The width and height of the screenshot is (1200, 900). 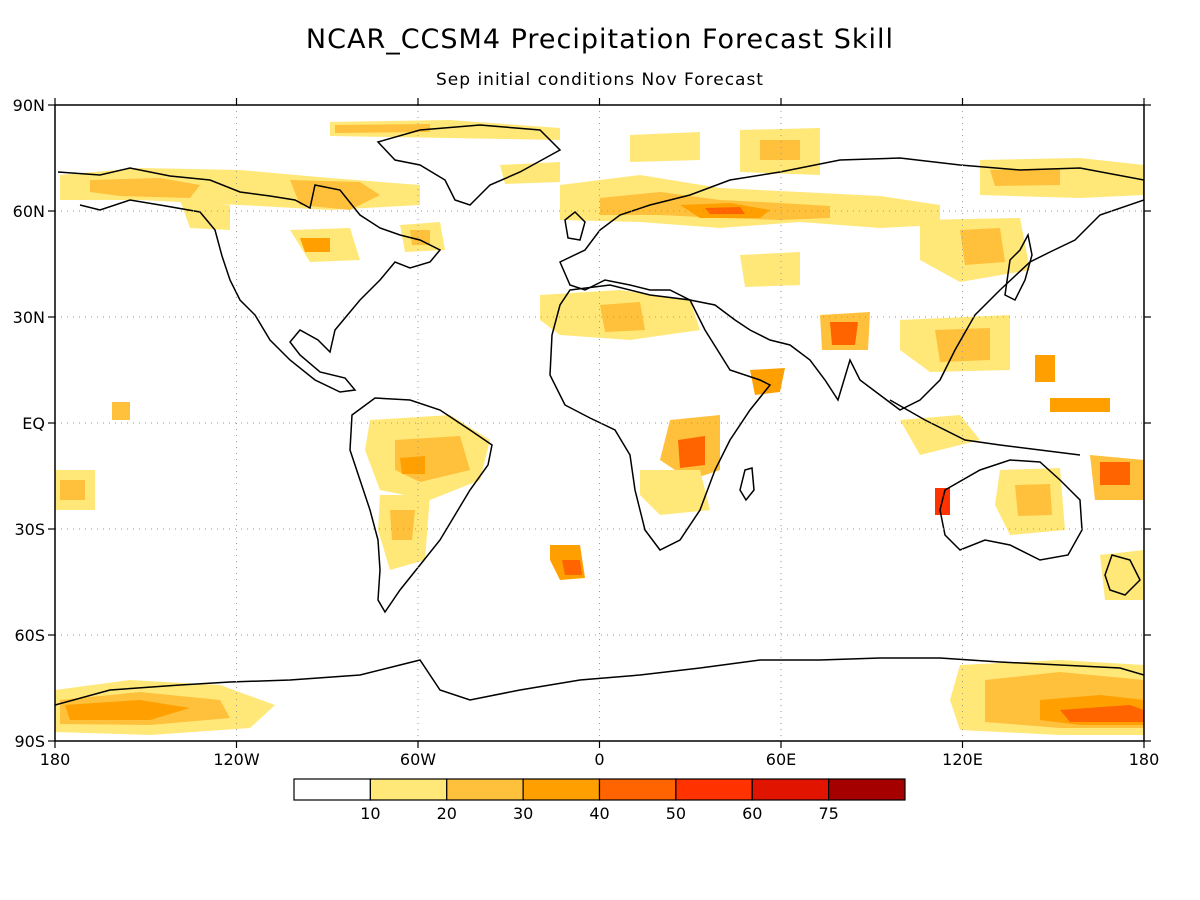 What do you see at coordinates (752, 813) in the screenshot?
I see `colorbar-label: 60` at bounding box center [752, 813].